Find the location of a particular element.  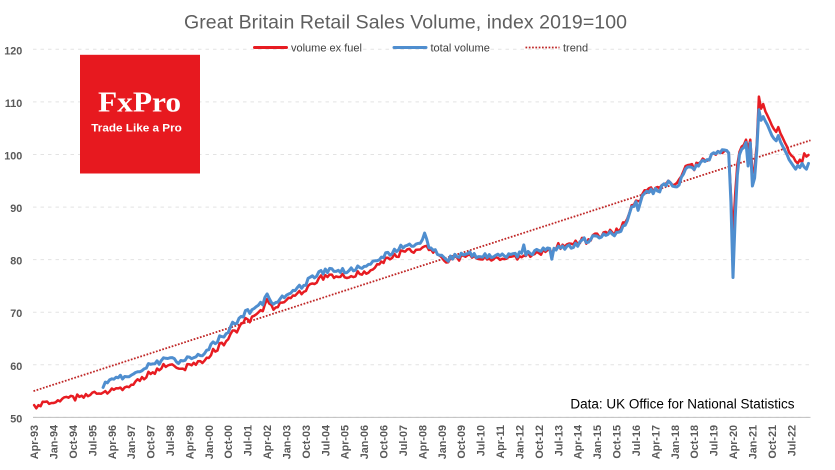

svg-text: Jan-00 is located at coordinates (210, 442).